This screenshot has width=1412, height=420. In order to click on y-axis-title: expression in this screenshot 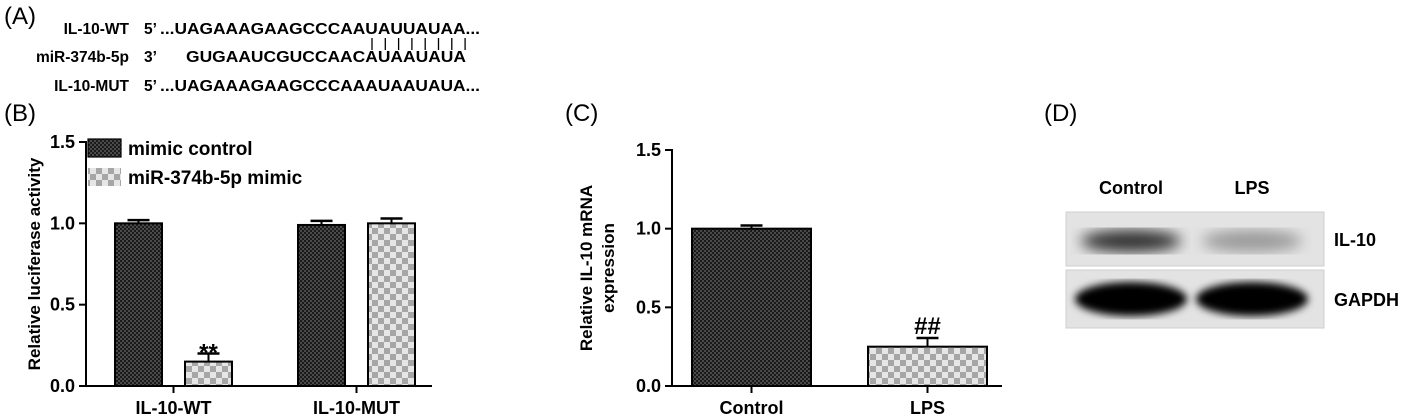, I will do `click(608, 268)`.